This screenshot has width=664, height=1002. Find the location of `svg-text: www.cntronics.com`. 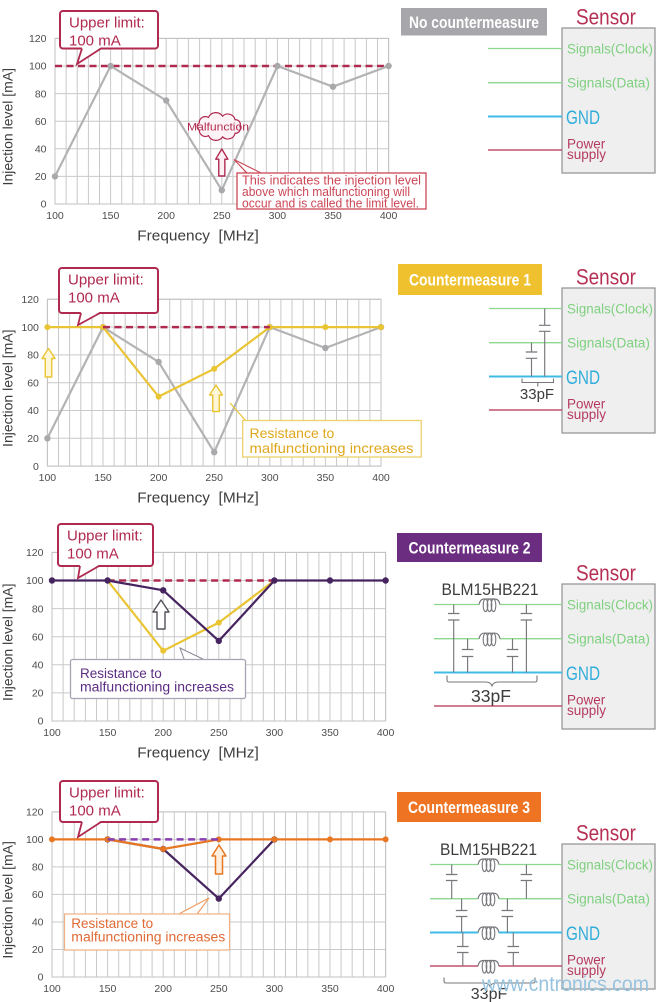

svg-text: www.cntronics.com is located at coordinates (565, 984).